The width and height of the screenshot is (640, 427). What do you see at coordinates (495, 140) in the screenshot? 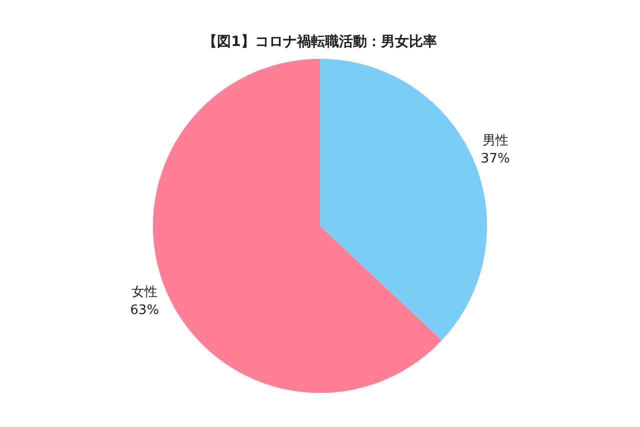
I see `slice-label: 男性` at bounding box center [495, 140].